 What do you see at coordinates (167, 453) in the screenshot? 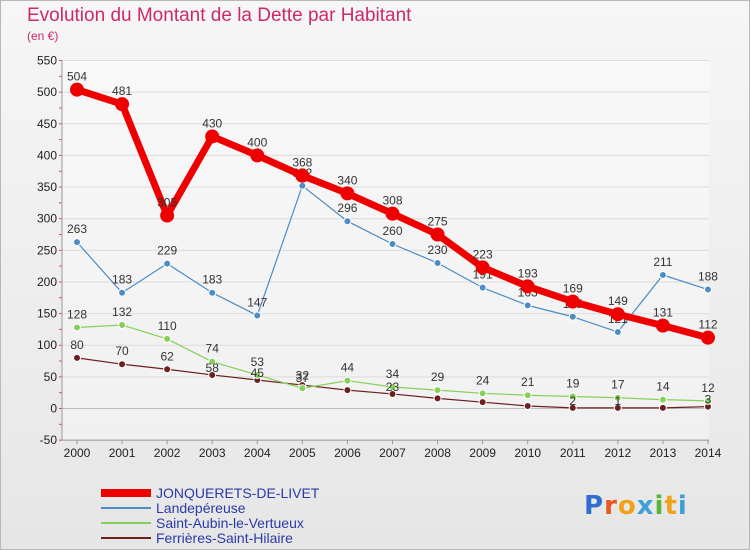
I see `x-tick-label: 2002` at bounding box center [167, 453].